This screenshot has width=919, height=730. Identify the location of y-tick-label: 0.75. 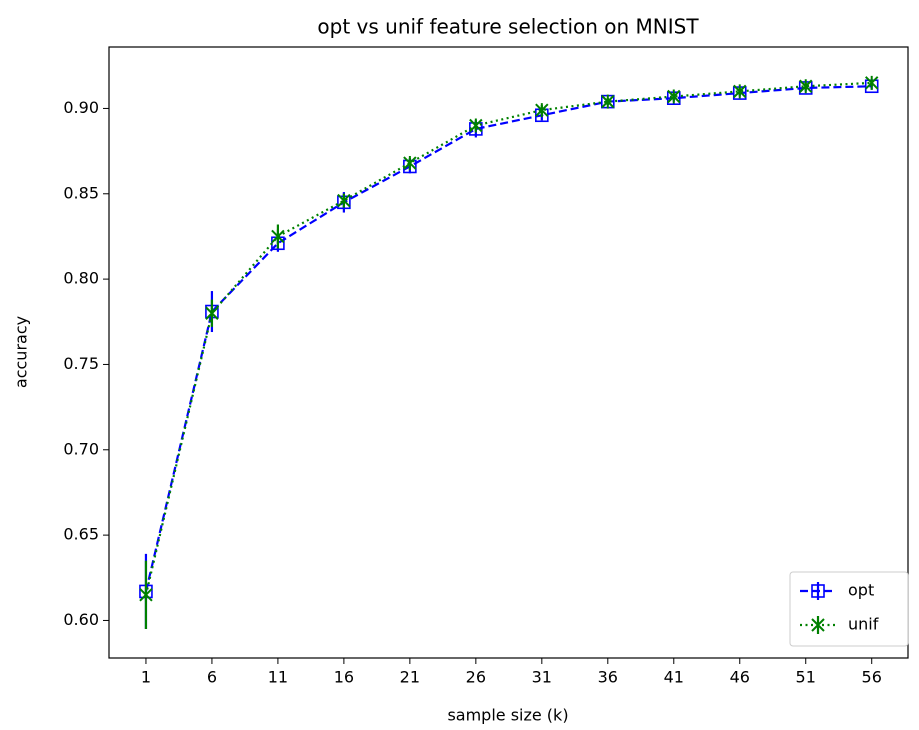
(81, 363).